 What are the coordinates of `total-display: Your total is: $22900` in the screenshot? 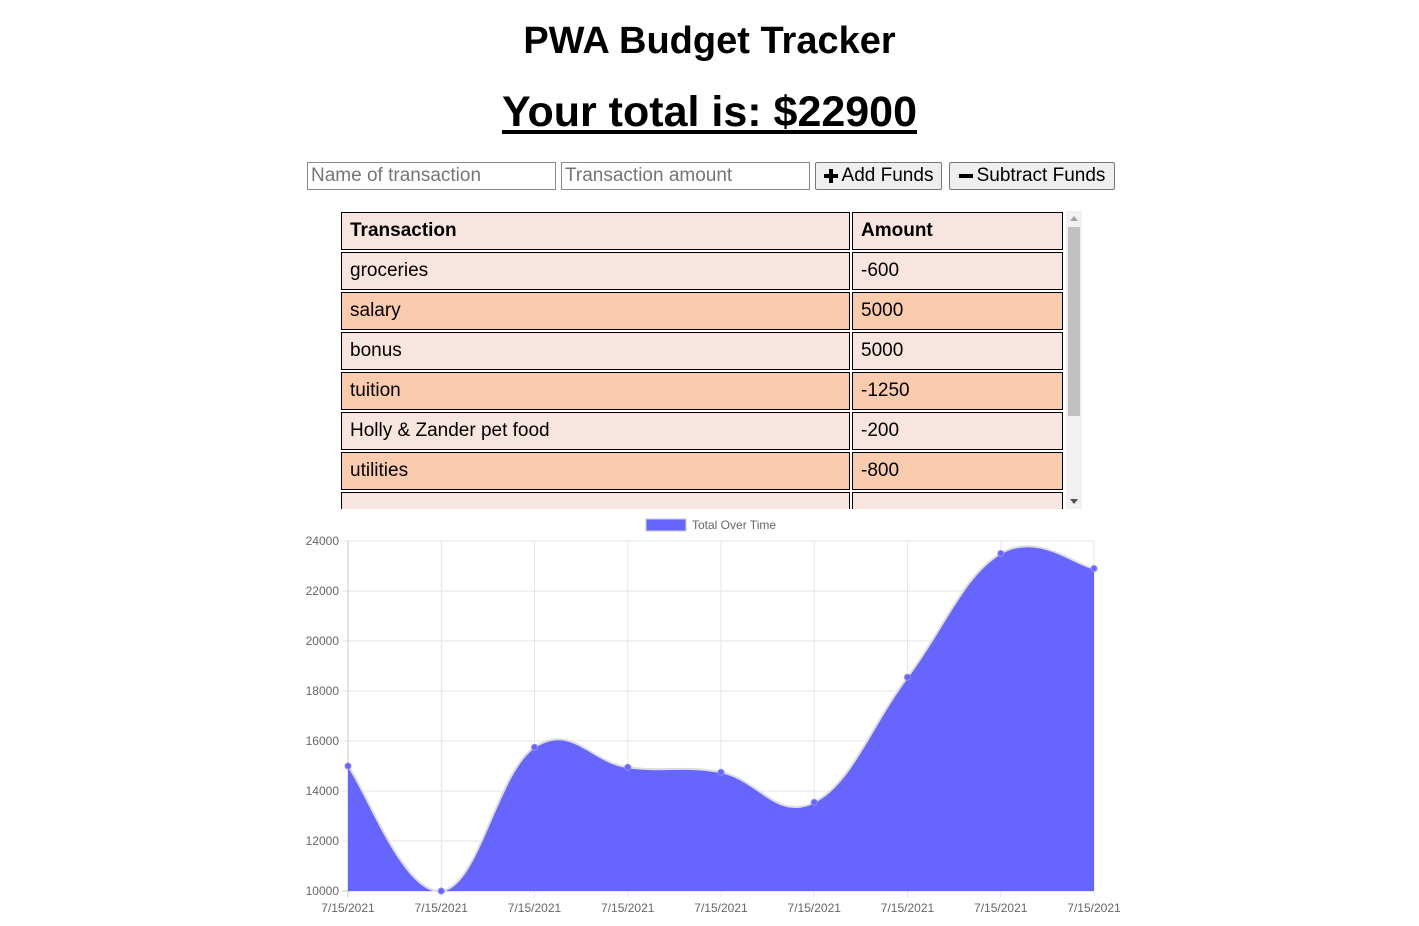 It's located at (709, 112).